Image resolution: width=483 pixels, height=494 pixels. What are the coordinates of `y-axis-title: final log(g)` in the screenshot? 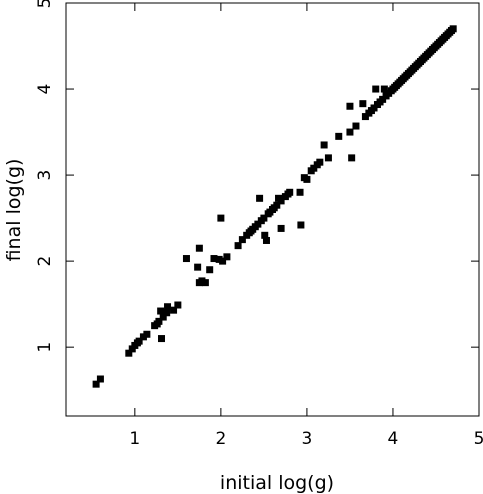 It's located at (14, 210).